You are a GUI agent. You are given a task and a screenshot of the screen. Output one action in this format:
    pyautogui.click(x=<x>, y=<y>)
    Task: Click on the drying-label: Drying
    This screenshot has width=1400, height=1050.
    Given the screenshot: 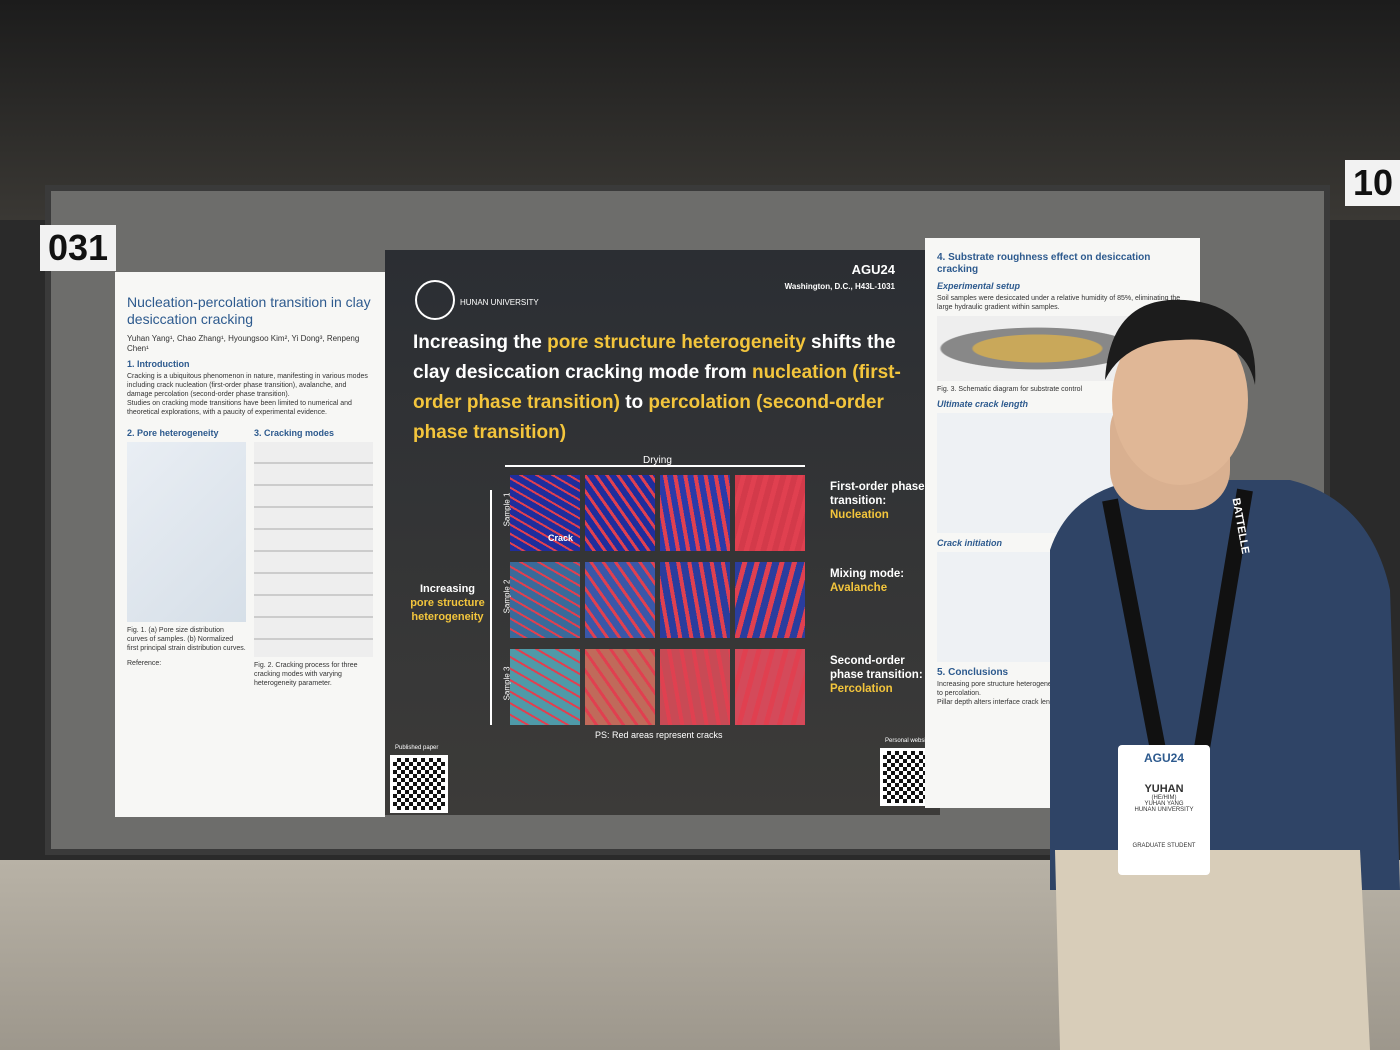 What is the action you would take?
    pyautogui.click(x=657, y=460)
    